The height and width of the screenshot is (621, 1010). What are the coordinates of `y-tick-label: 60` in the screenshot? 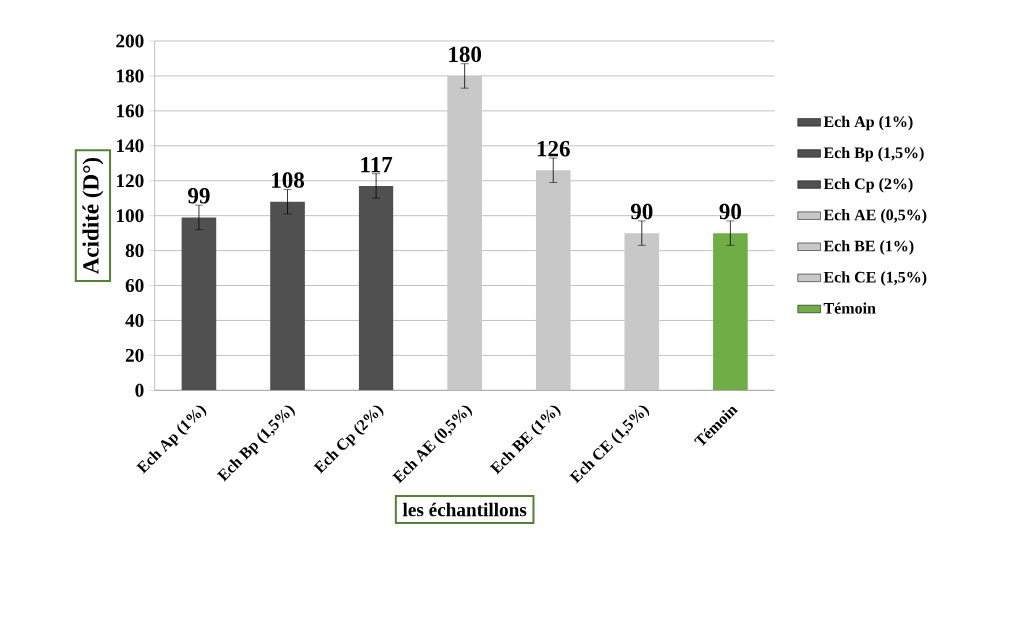 It's located at (134, 286).